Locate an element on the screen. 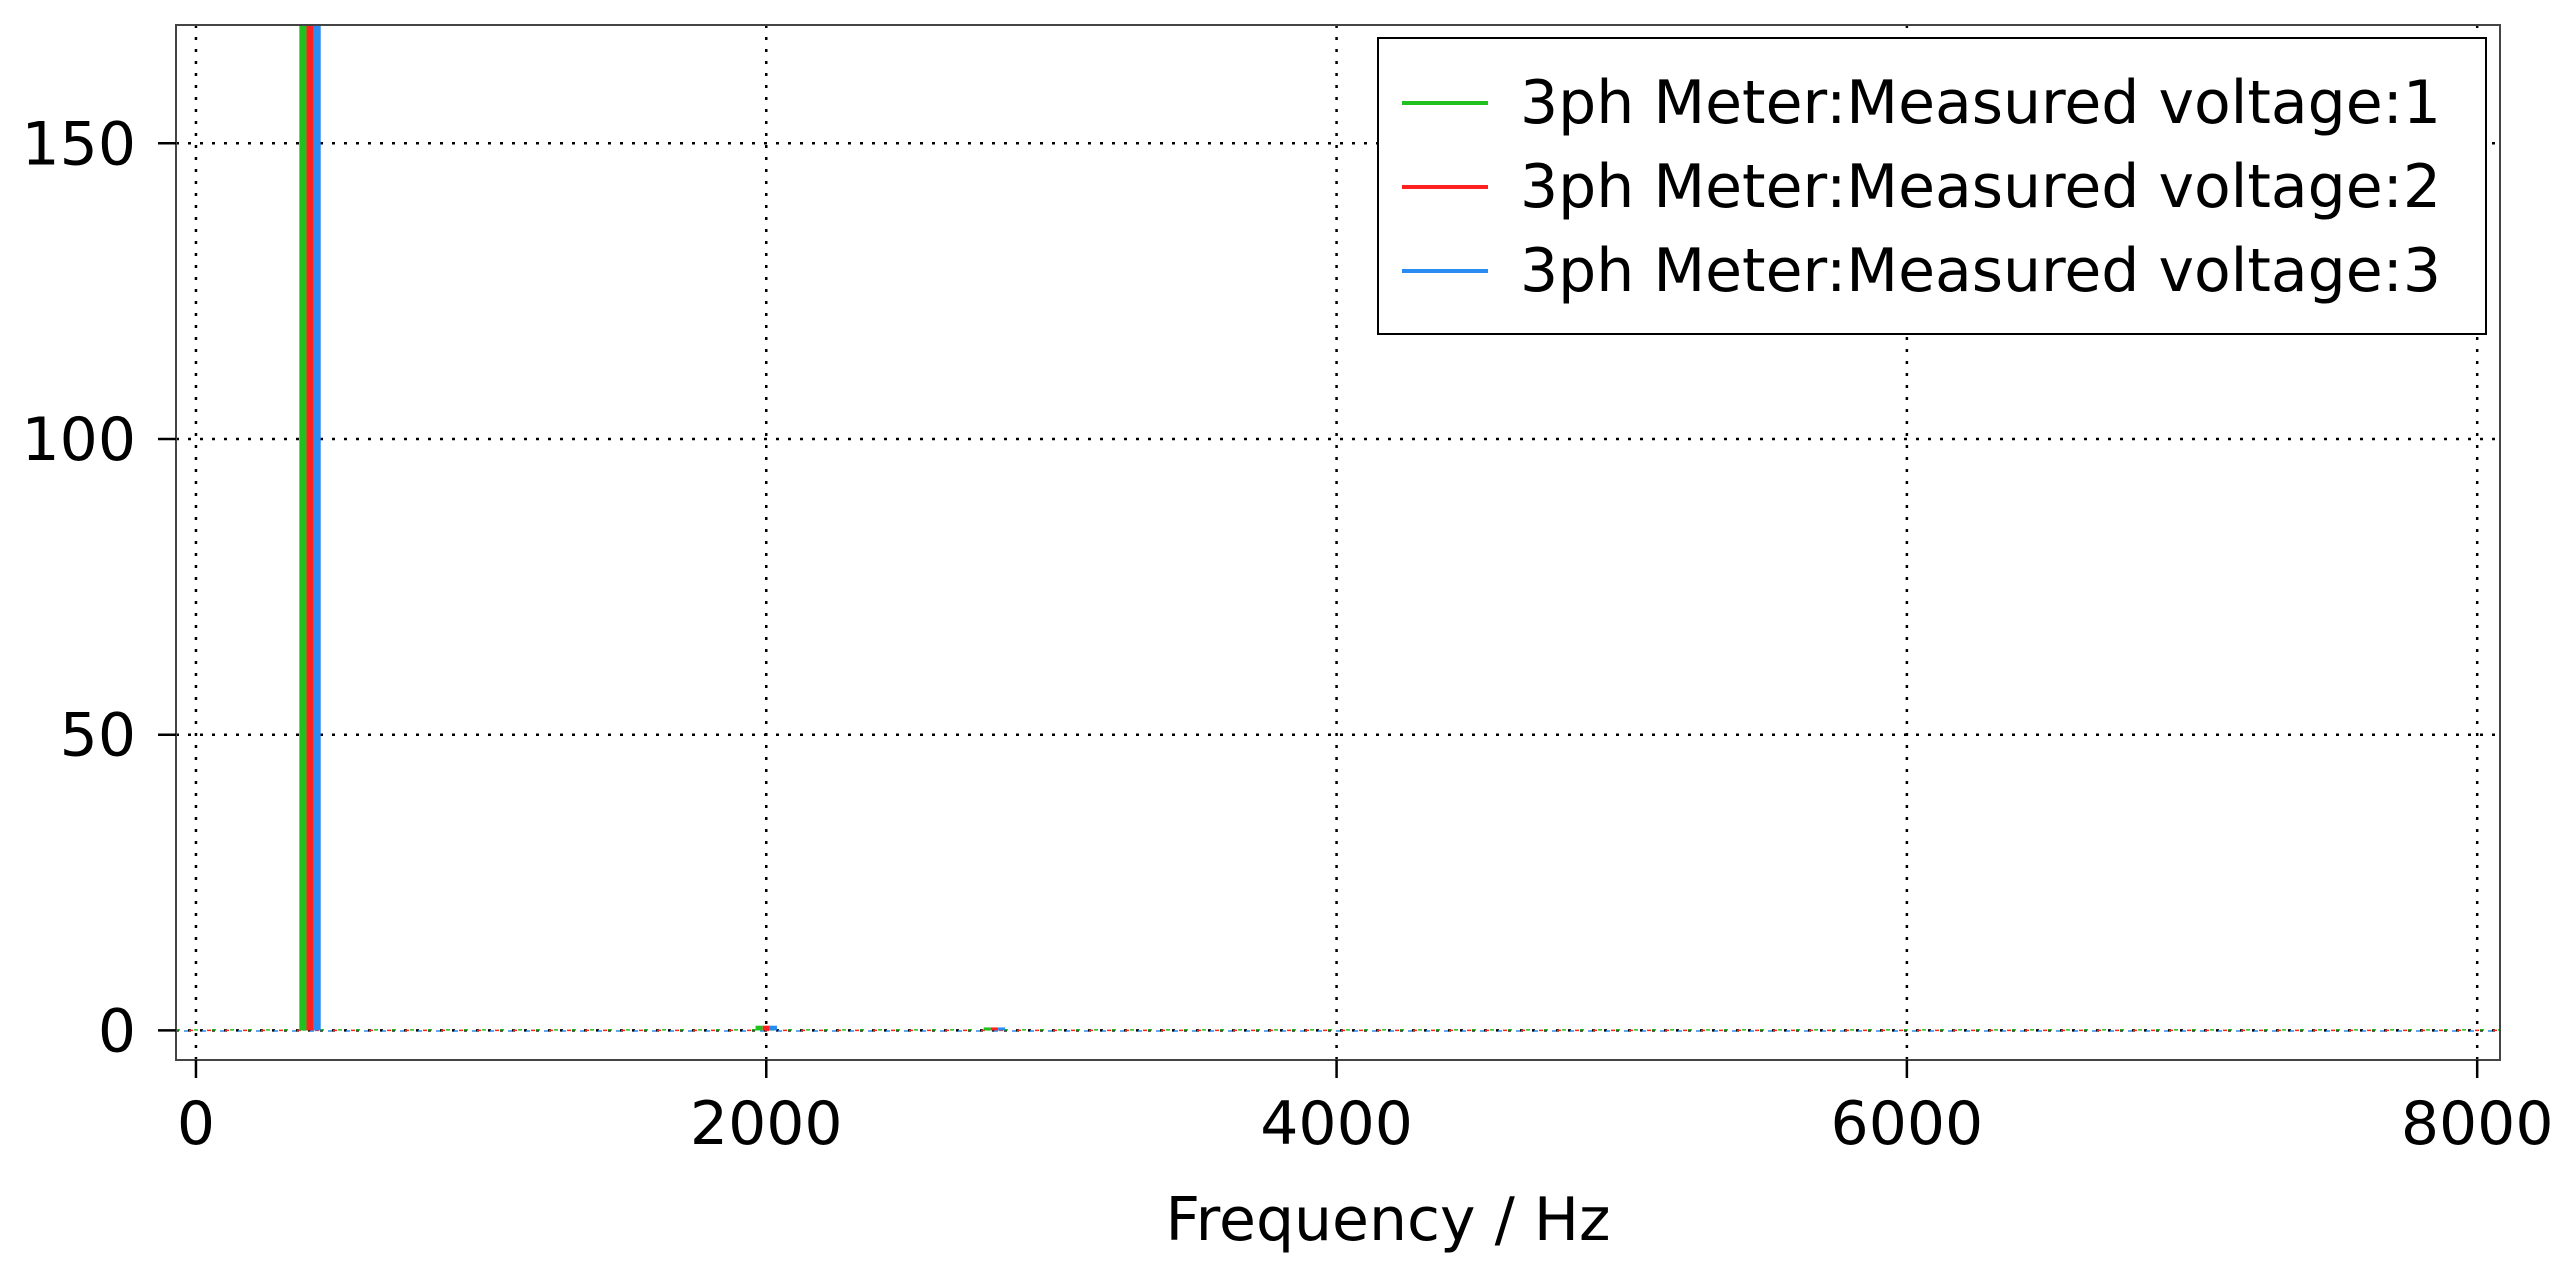 This screenshot has width=2554, height=1284. y-tick-label: 0 is located at coordinates (117, 1031).